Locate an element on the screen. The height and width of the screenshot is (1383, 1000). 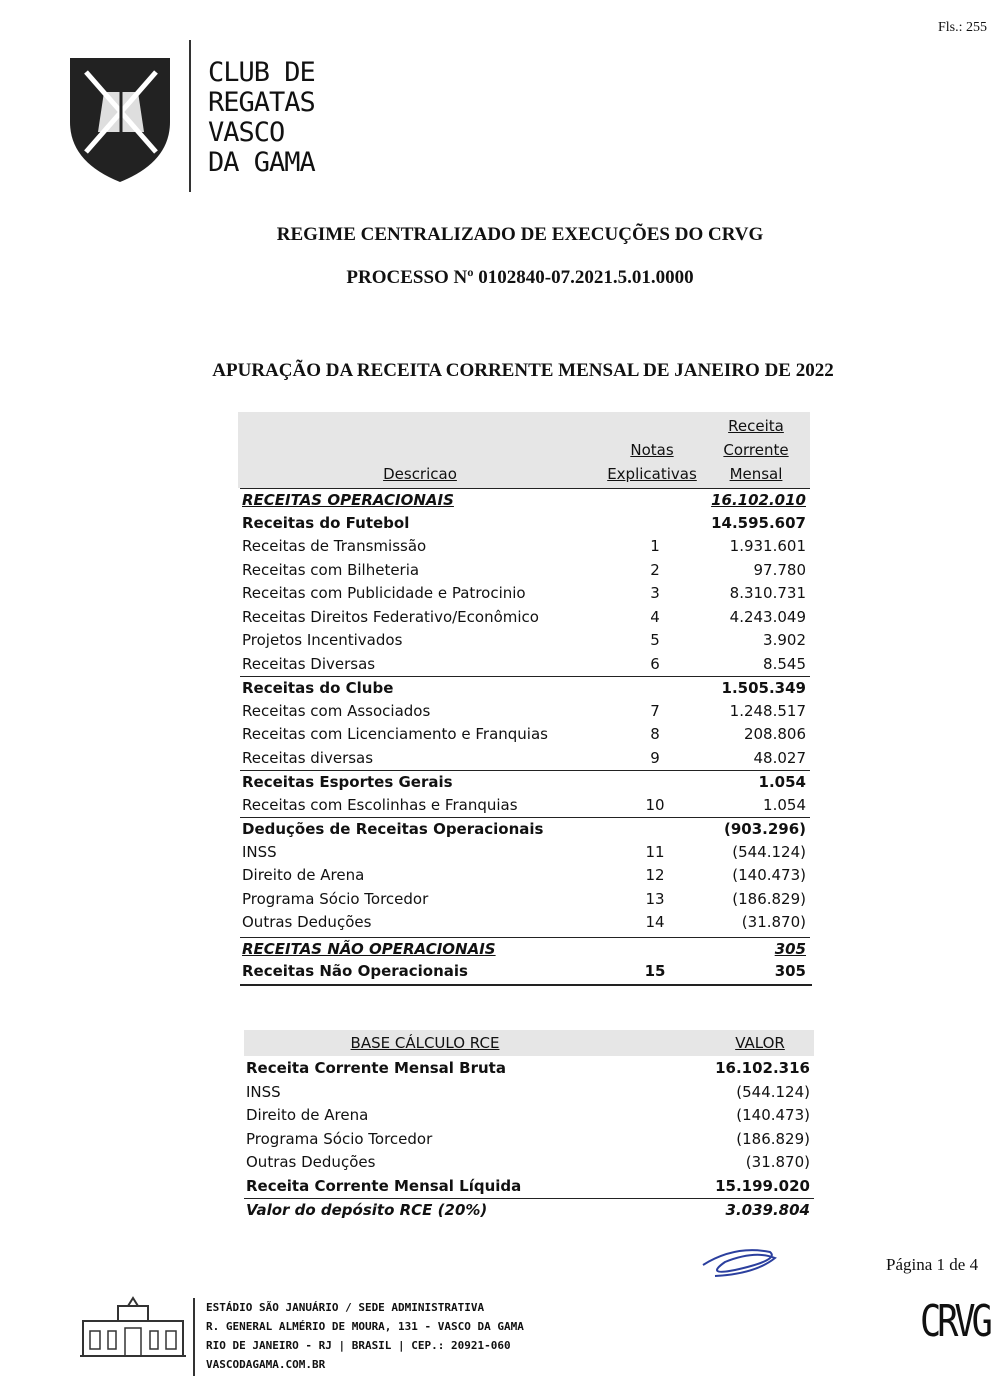
row-label: RECEITAS OPERACIONAIS is located at coordinates (348, 500).